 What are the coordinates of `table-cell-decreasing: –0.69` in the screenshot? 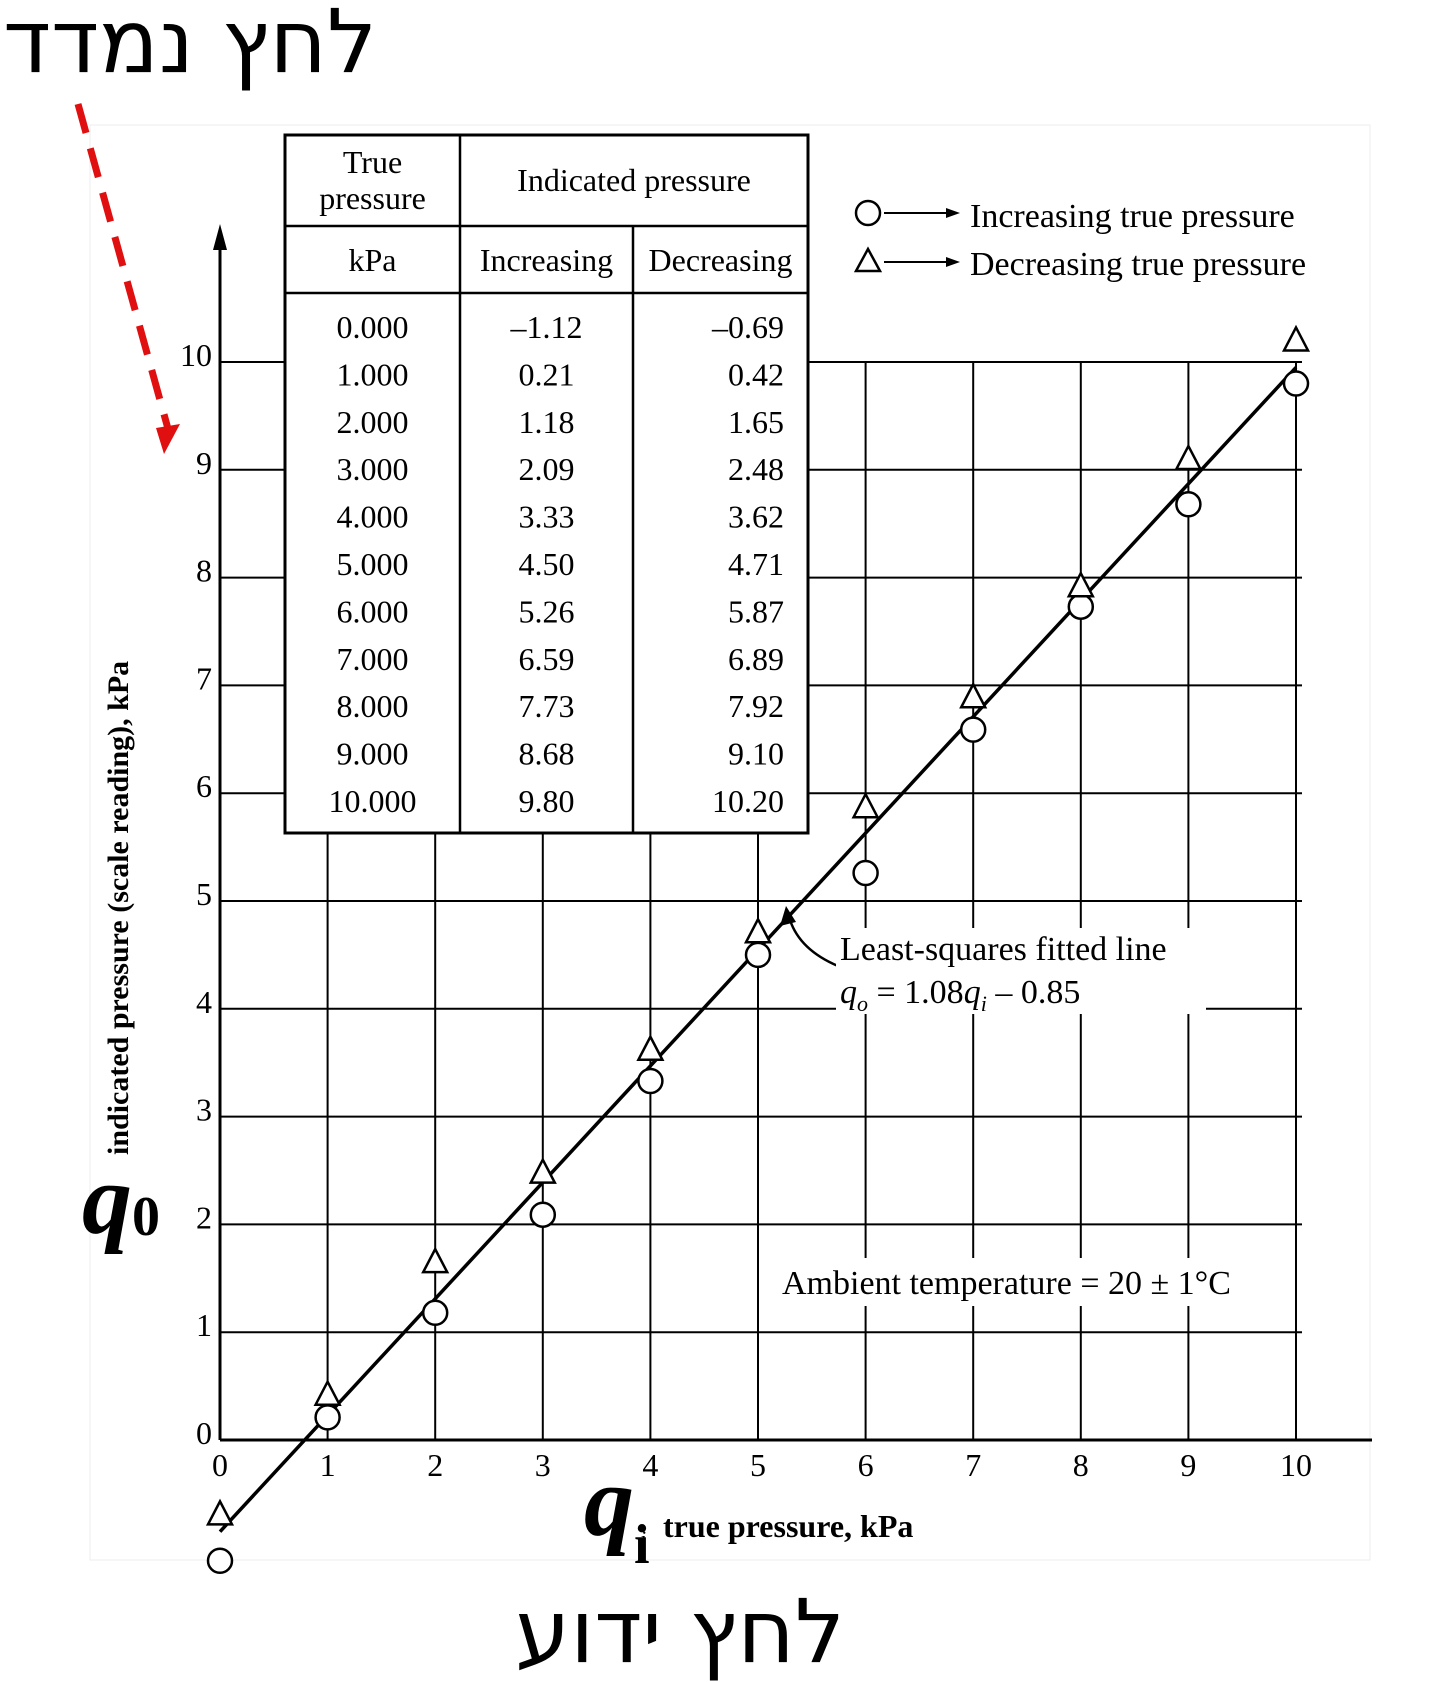 It's located at (747, 327).